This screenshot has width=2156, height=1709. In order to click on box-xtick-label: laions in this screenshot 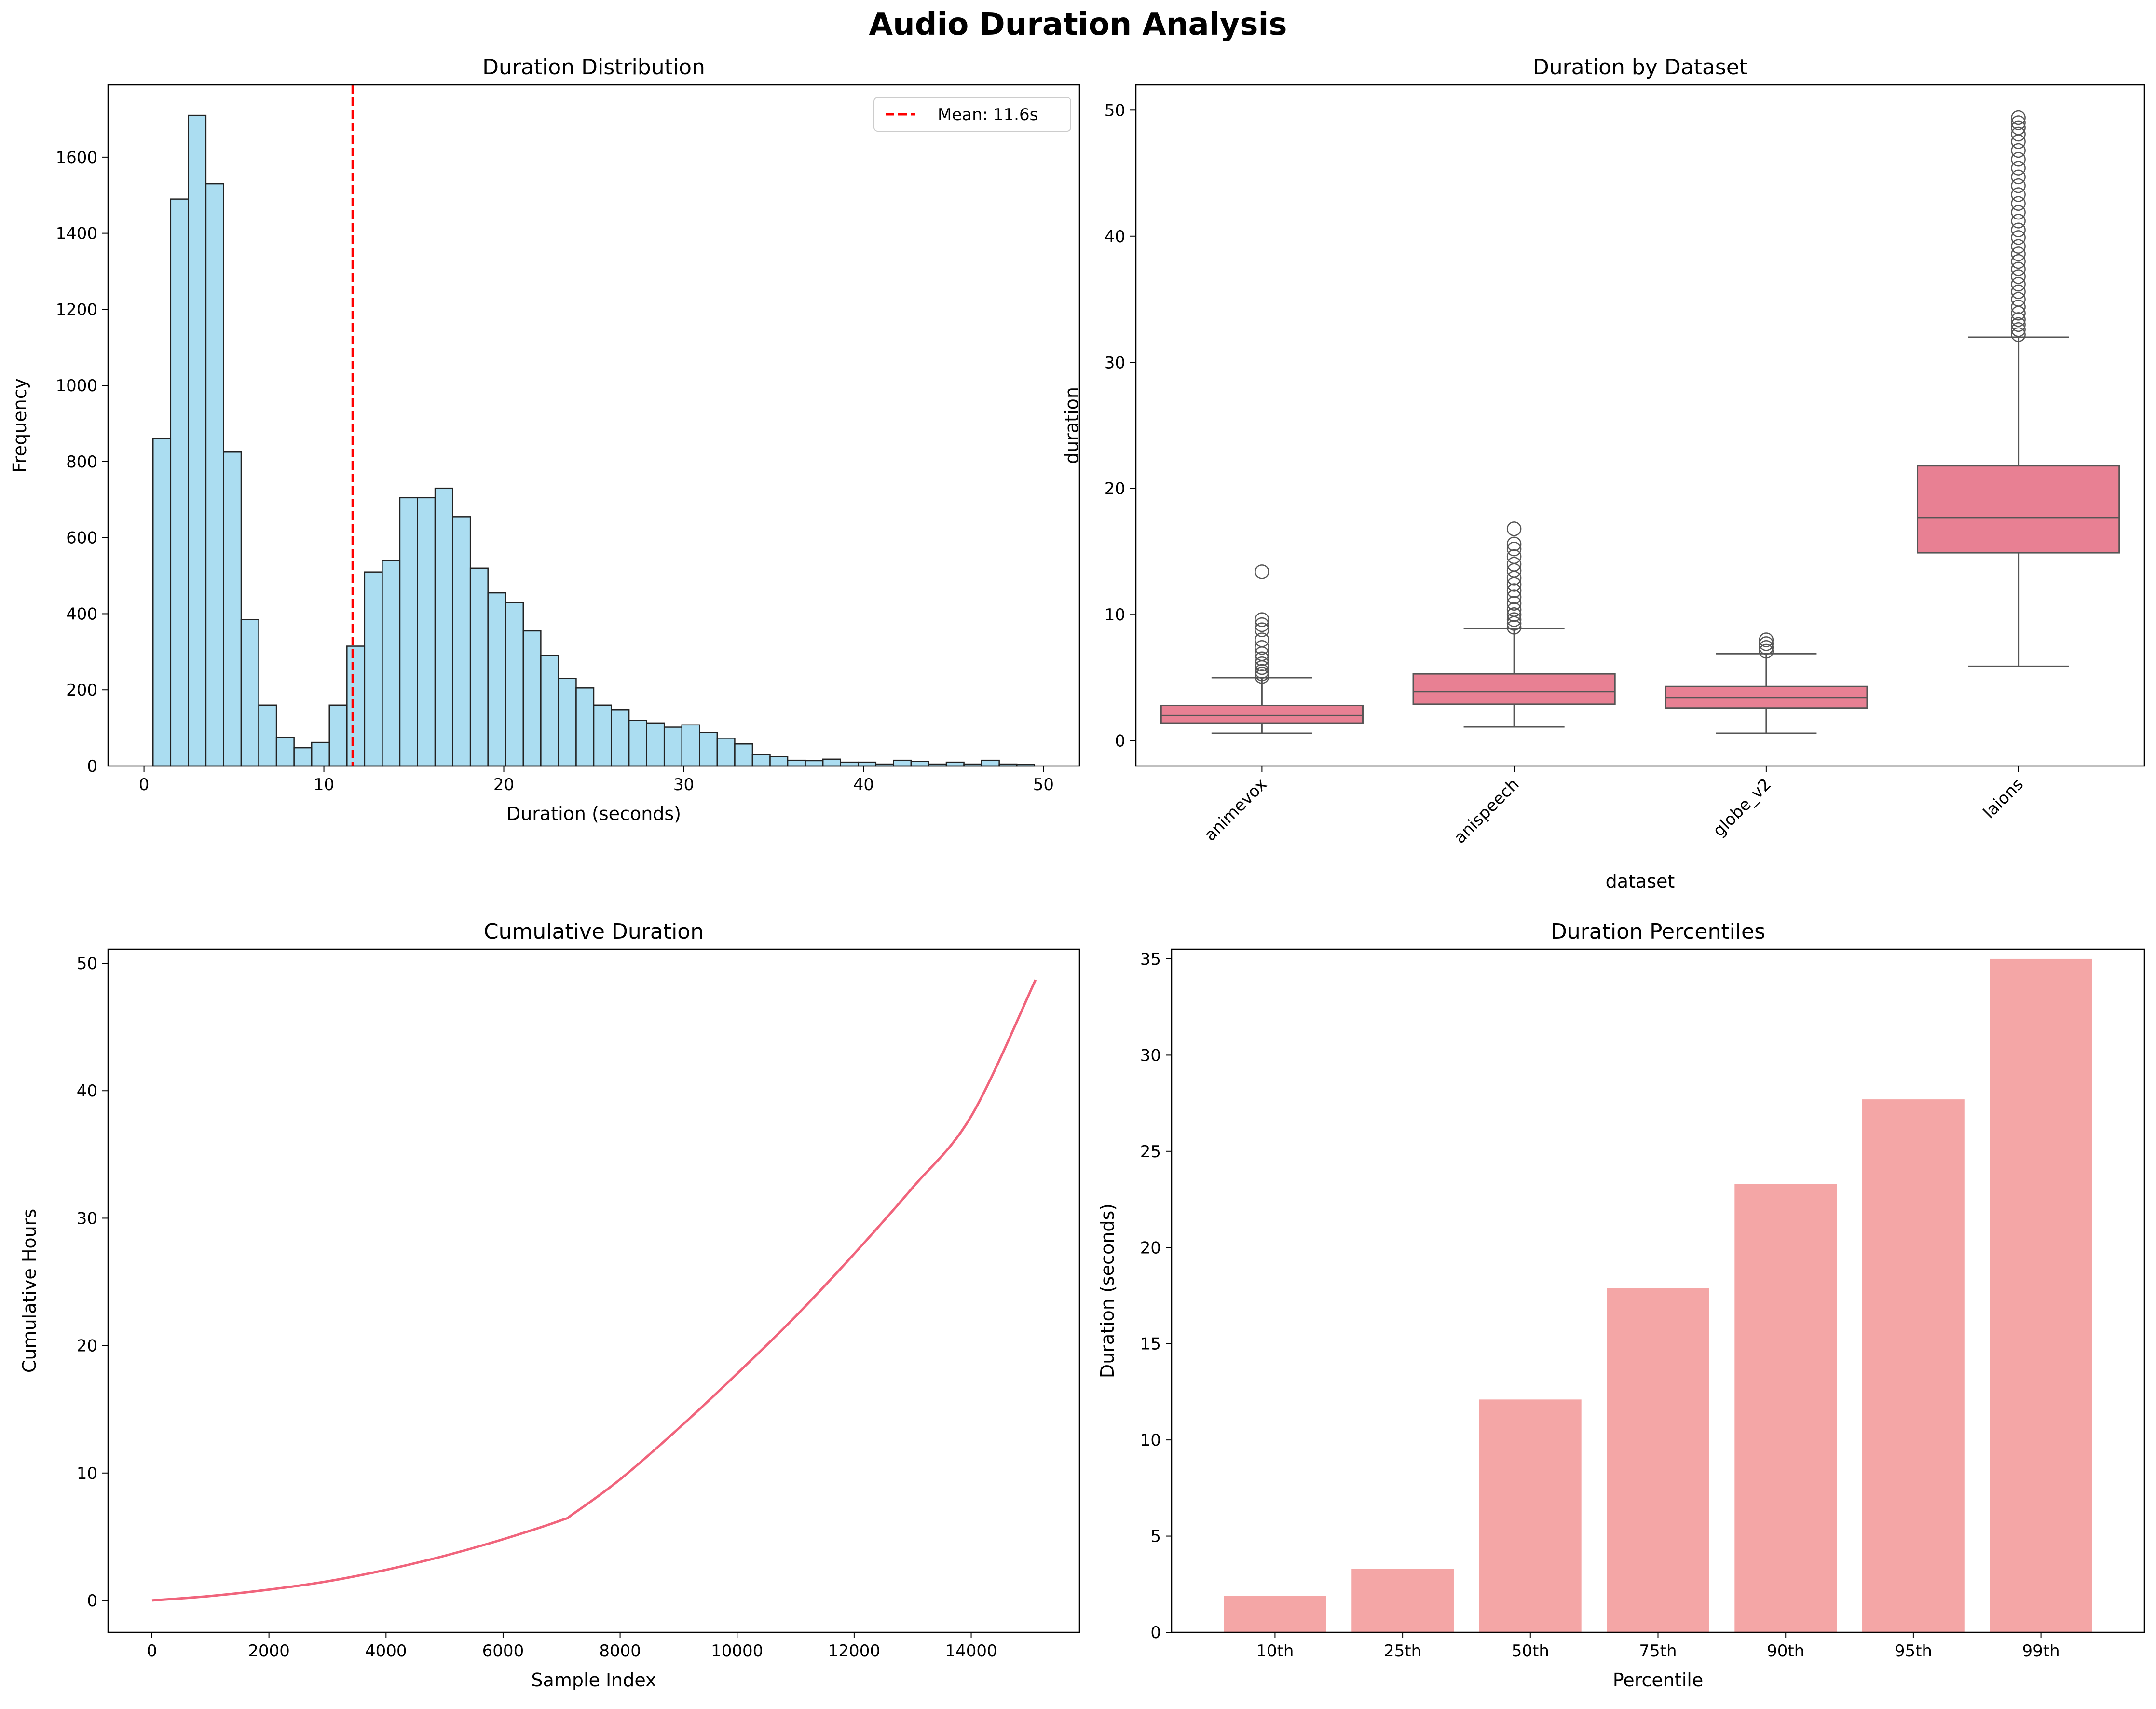, I will do `click(2003, 798)`.